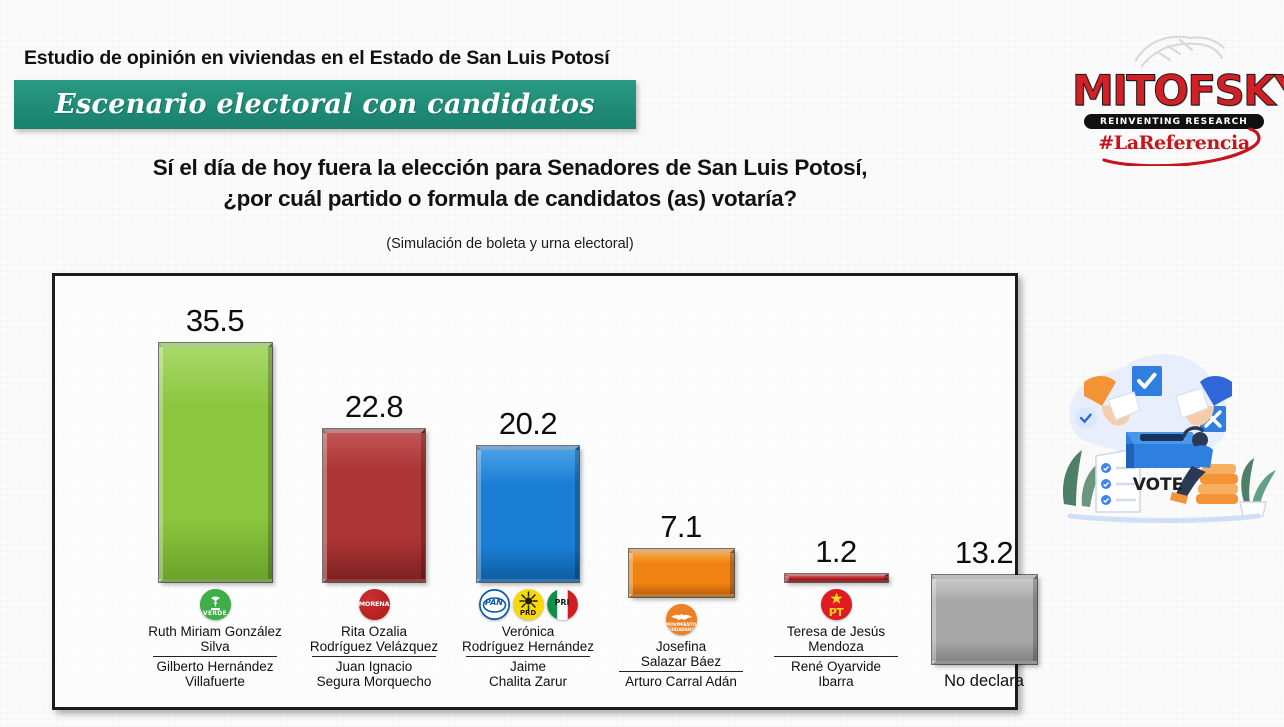 The width and height of the screenshot is (1284, 727). I want to click on party-logo-group: PAN PRD PRI, so click(528, 604).